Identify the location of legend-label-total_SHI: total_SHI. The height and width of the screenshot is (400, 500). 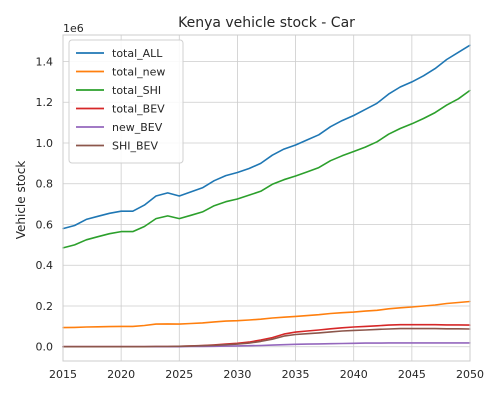
(136, 90).